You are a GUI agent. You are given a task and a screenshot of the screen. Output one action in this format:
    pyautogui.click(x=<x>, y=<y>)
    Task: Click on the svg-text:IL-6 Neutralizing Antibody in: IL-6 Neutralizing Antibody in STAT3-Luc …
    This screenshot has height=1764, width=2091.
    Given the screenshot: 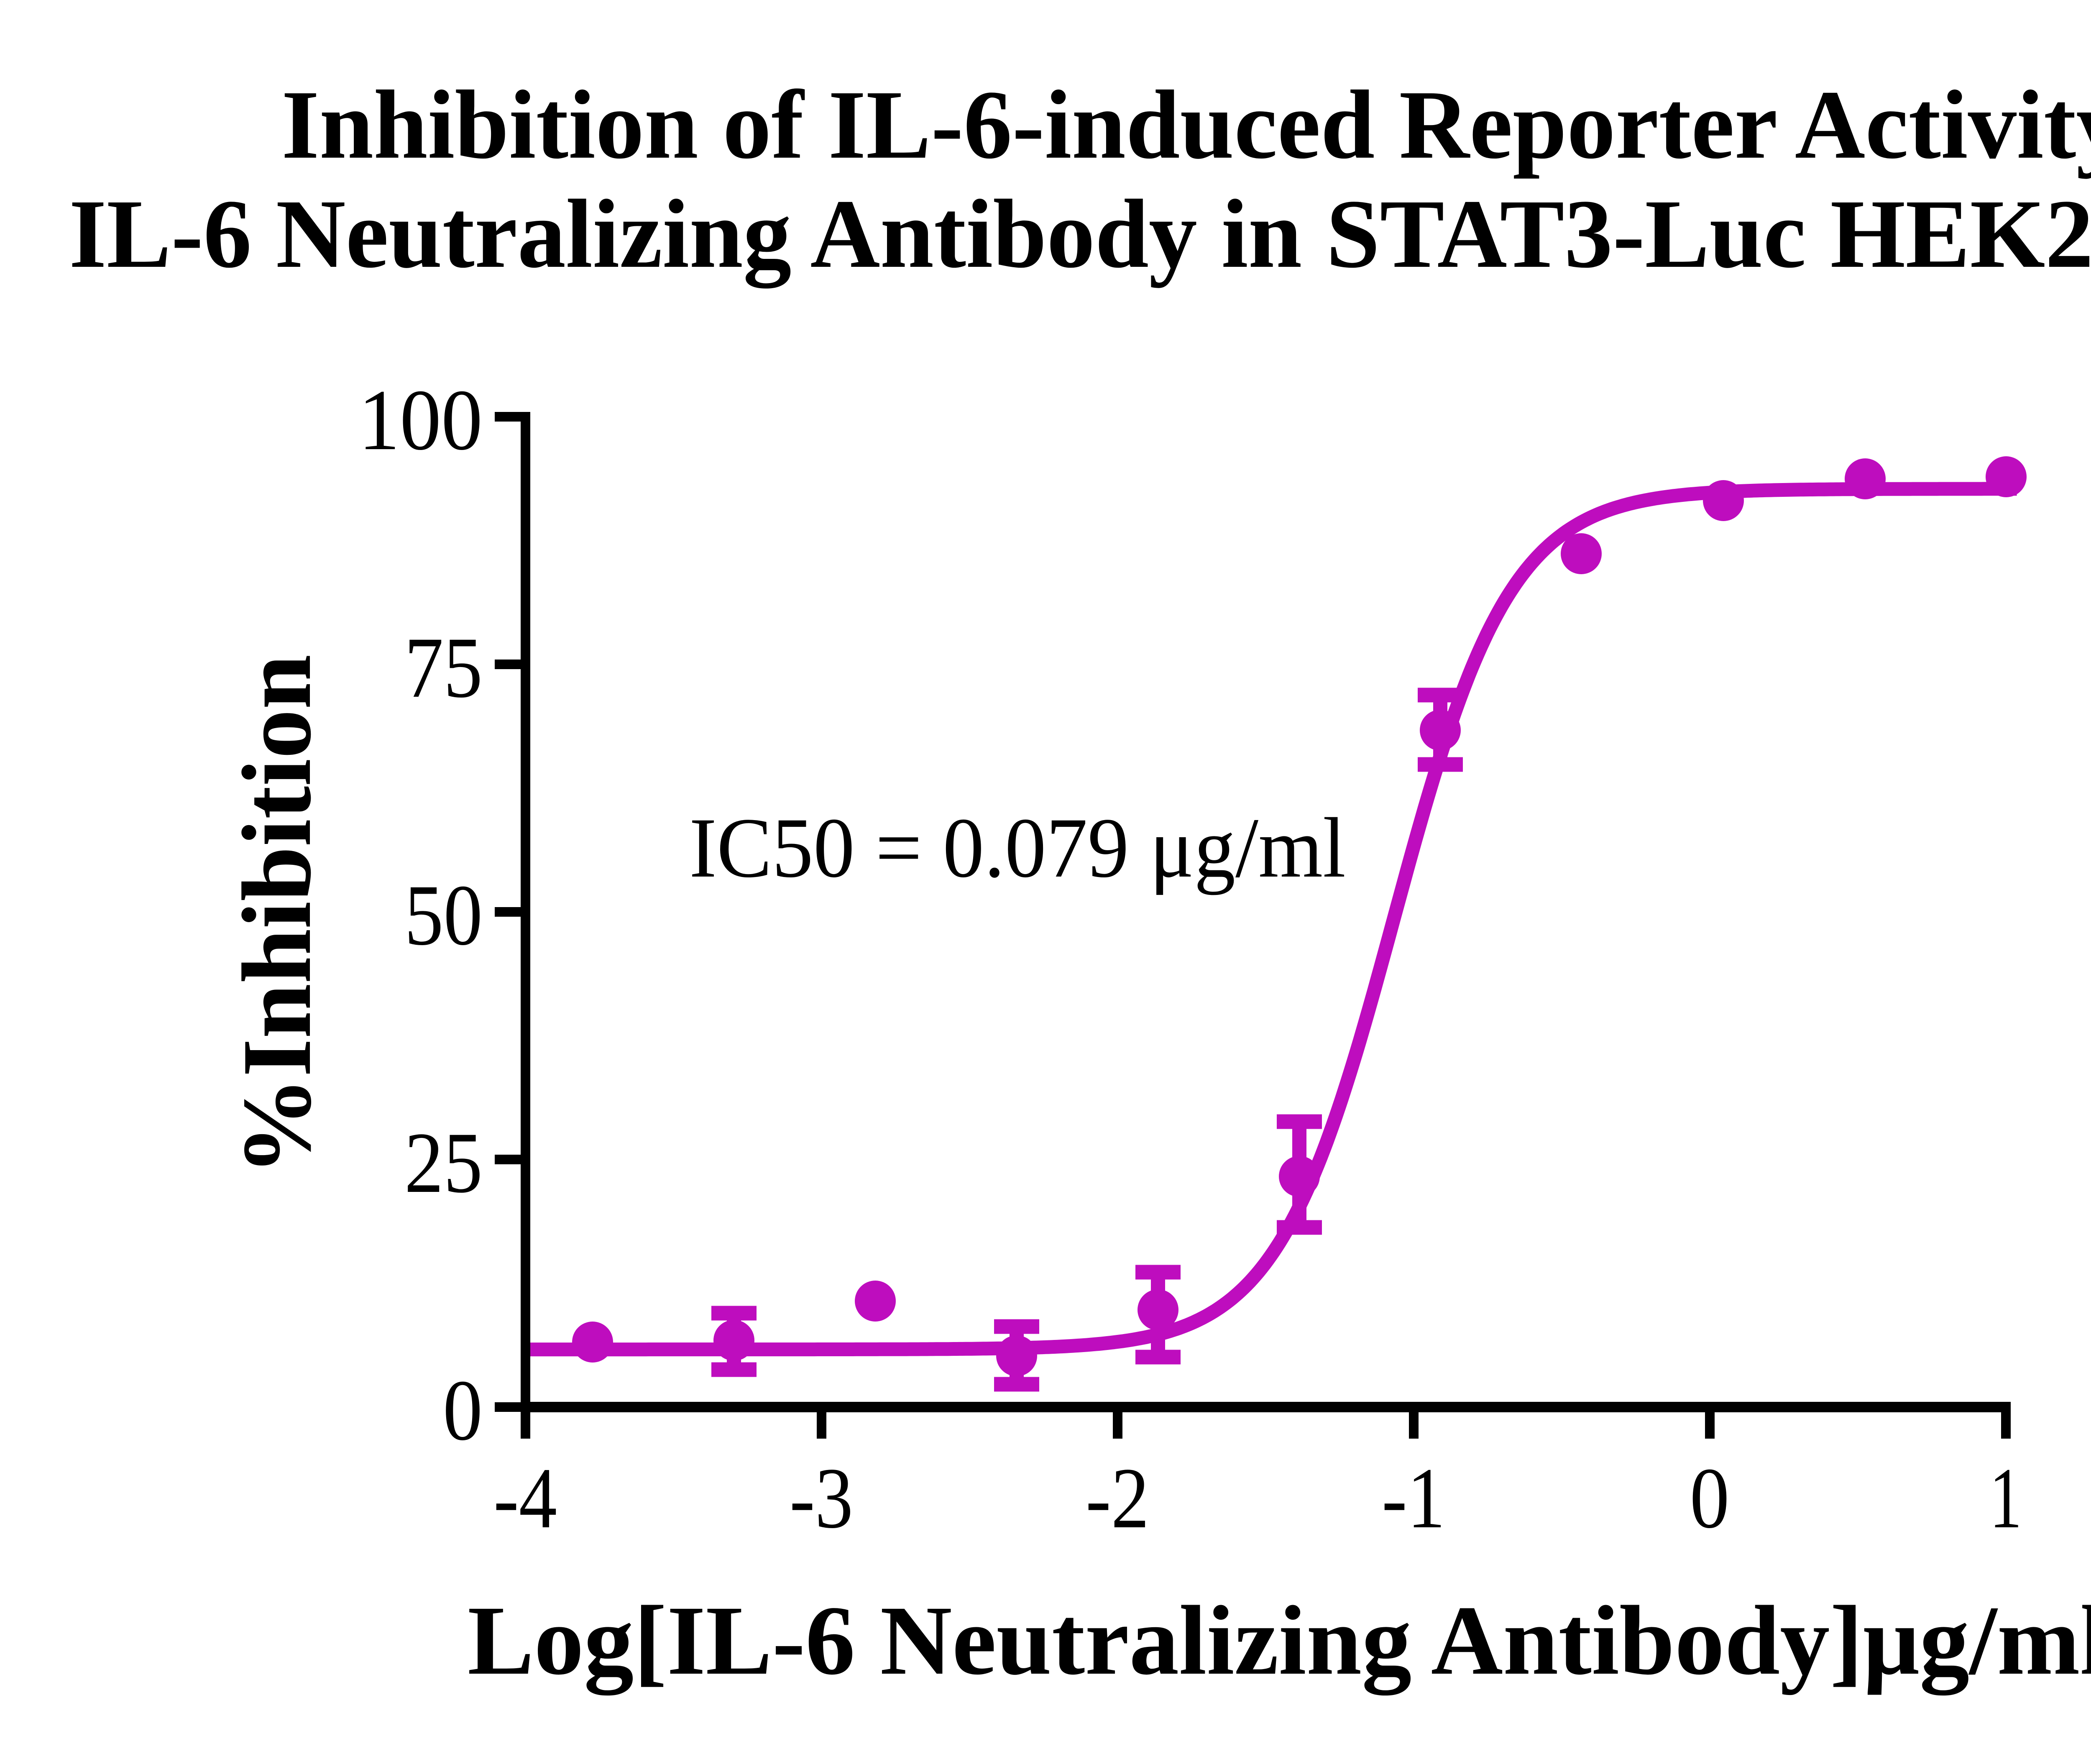 What is the action you would take?
    pyautogui.click(x=1080, y=231)
    